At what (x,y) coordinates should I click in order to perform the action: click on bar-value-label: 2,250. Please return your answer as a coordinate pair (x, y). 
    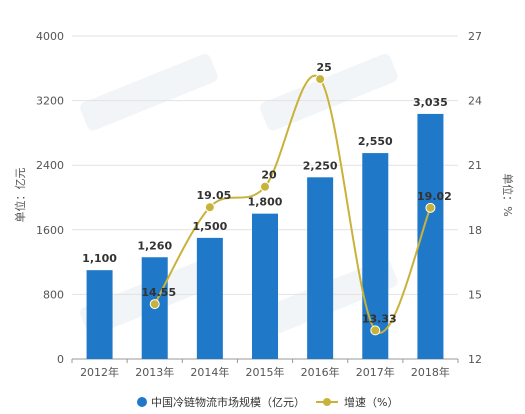
    Looking at the image, I should click on (320, 165).